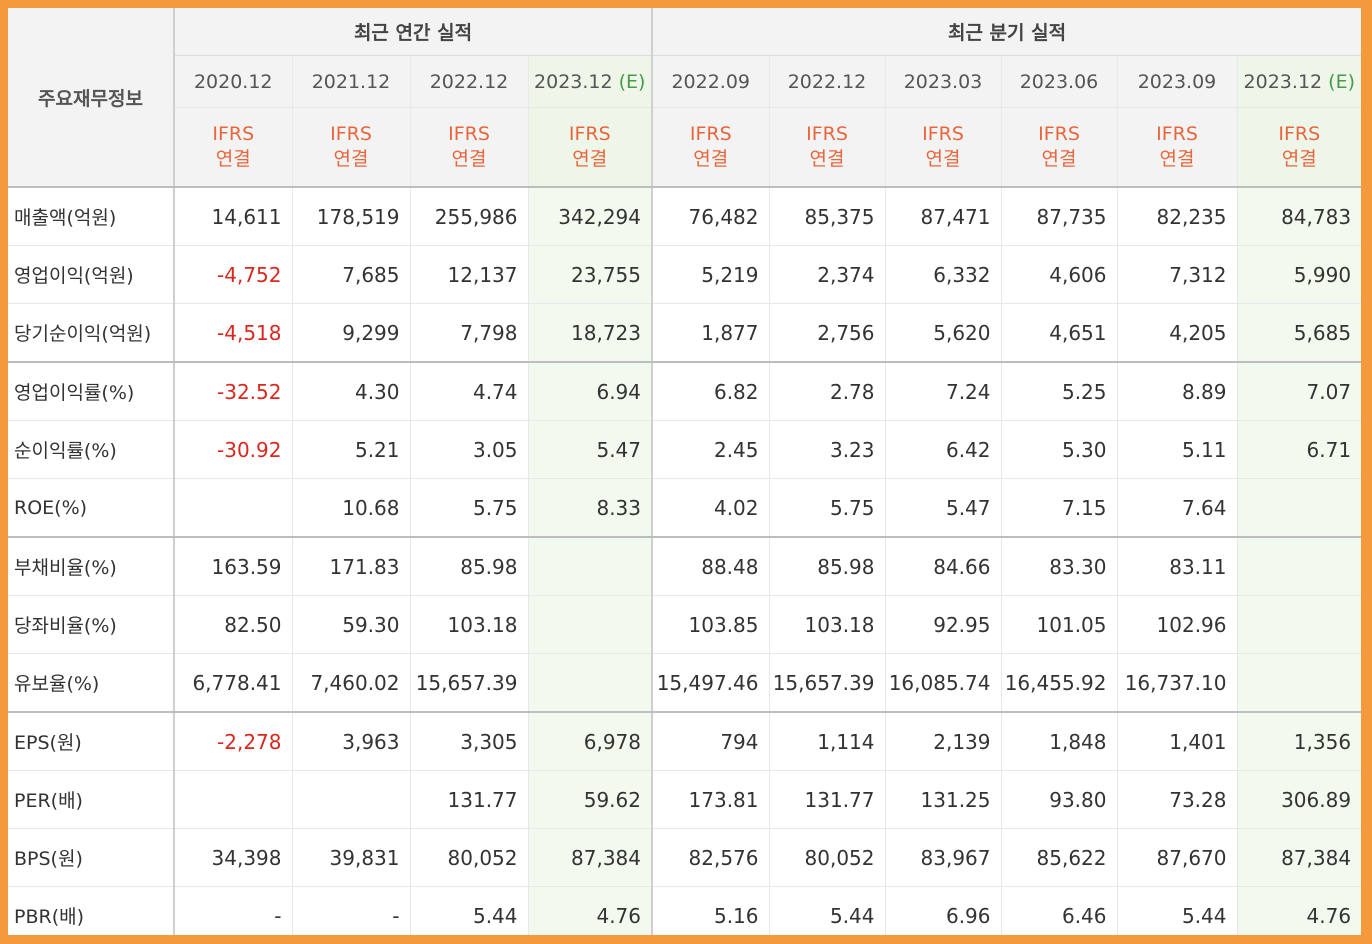 This screenshot has width=1372, height=944. I want to click on table-cell: 2,756, so click(826, 333).